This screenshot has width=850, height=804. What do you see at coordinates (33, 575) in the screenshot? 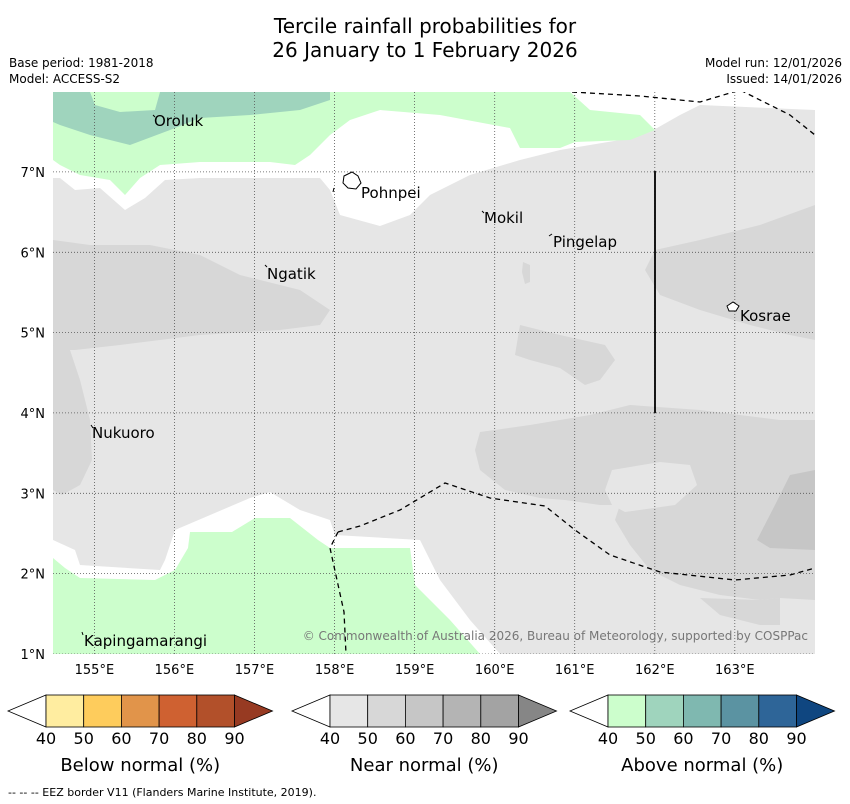
I see `lat-tick-label: 2°N` at bounding box center [33, 575].